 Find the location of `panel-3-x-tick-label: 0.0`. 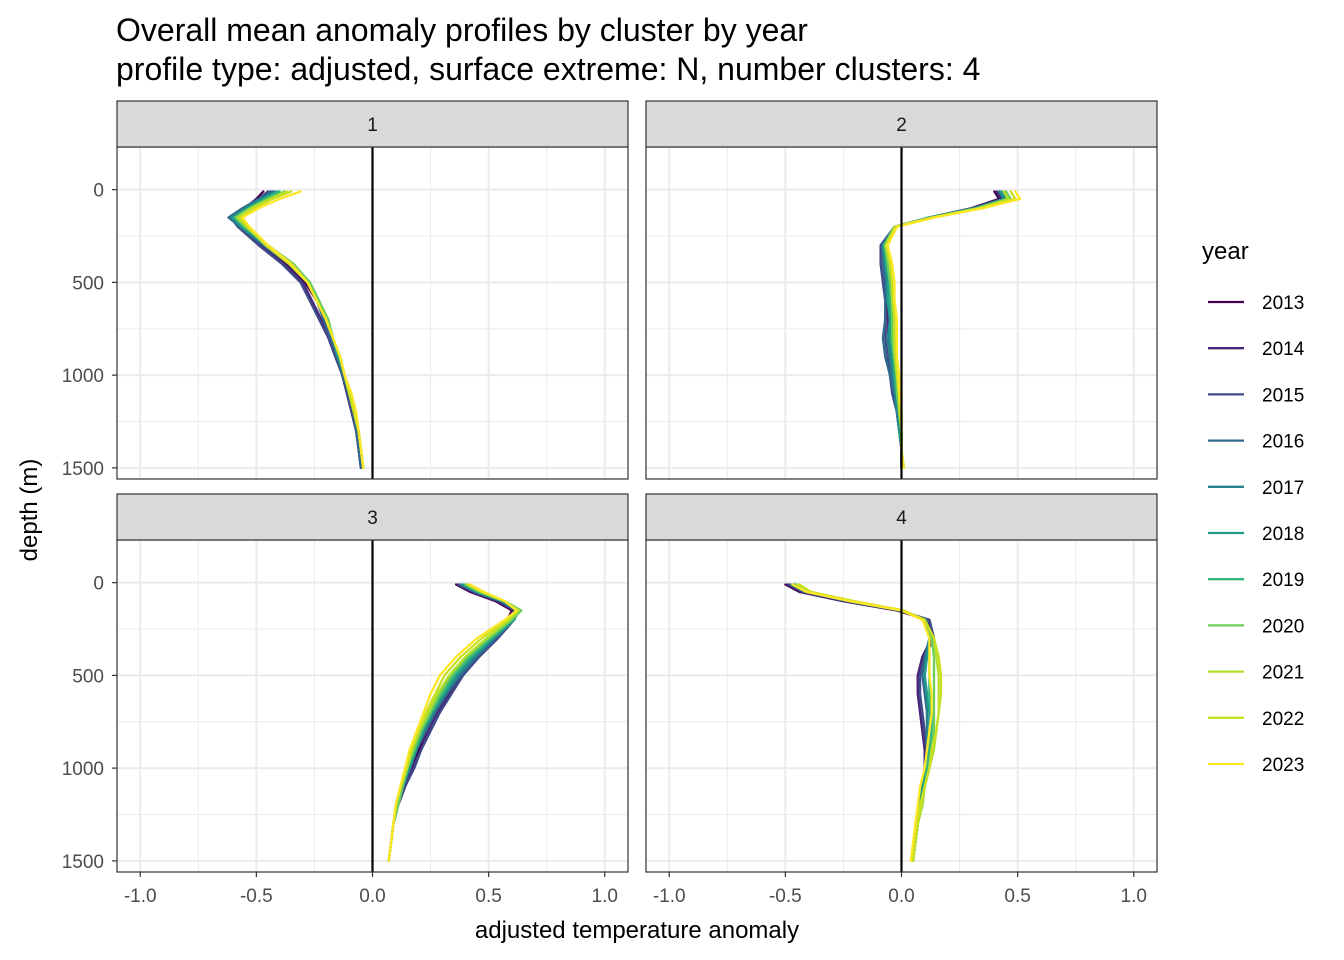

panel-3-x-tick-label: 0.0 is located at coordinates (372, 896).